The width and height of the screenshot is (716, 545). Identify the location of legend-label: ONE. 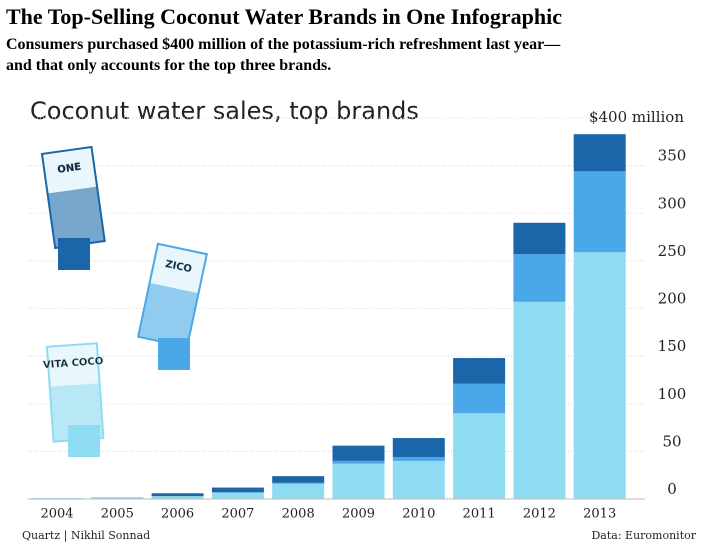
(69, 169).